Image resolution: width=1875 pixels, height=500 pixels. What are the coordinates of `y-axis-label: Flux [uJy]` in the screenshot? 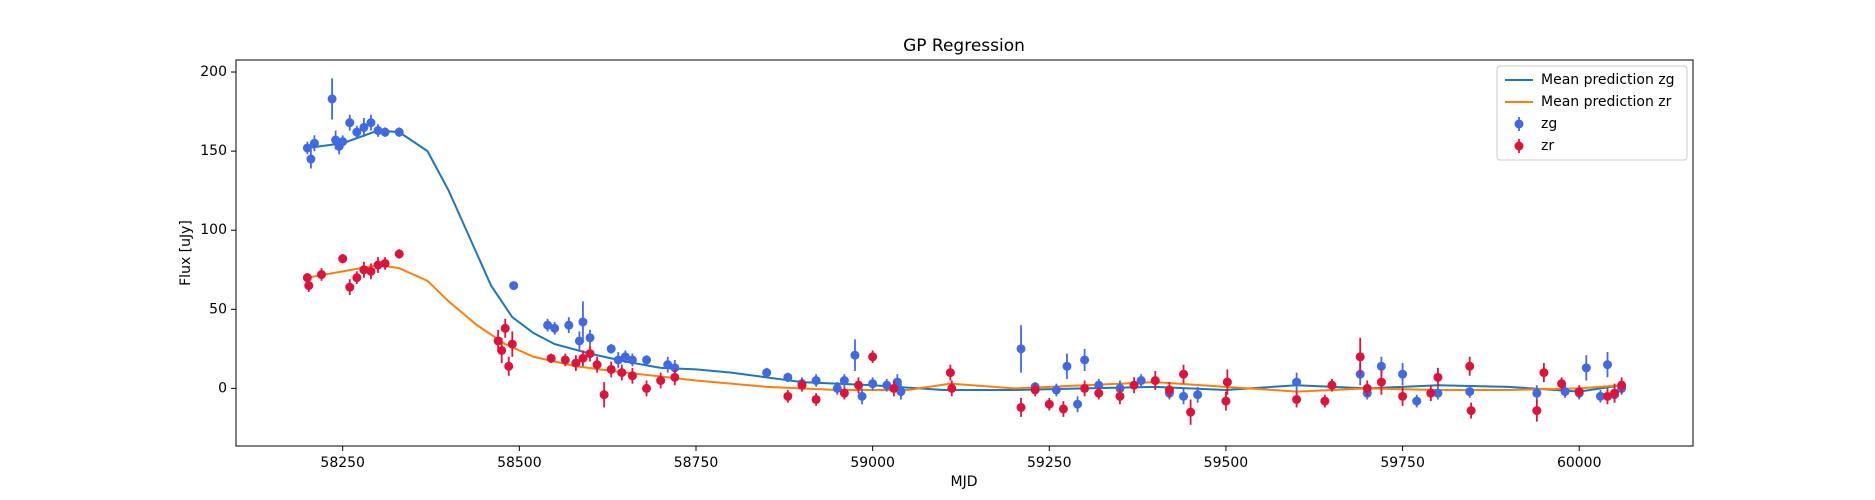 It's located at (186, 253).